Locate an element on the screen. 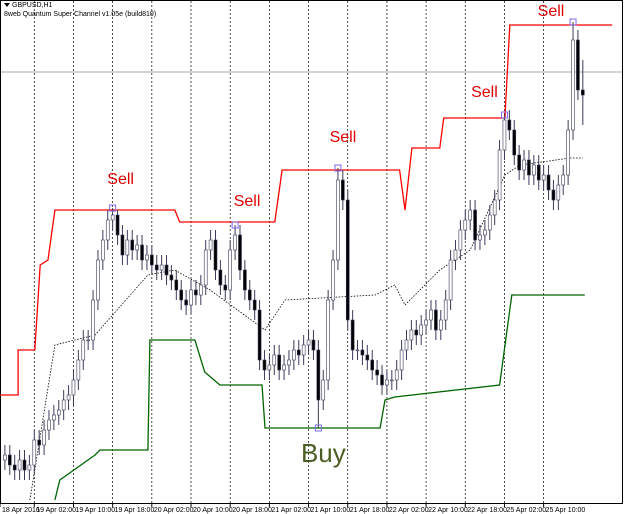 The width and height of the screenshot is (625, 514). symbol-menu-icon is located at coordinates (7, 5).